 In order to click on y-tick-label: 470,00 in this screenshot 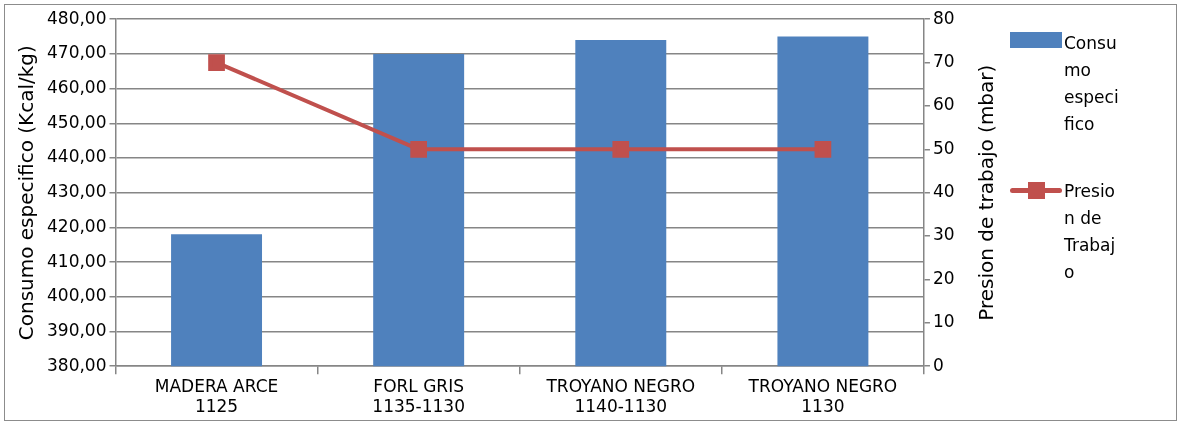, I will do `click(77, 52)`.